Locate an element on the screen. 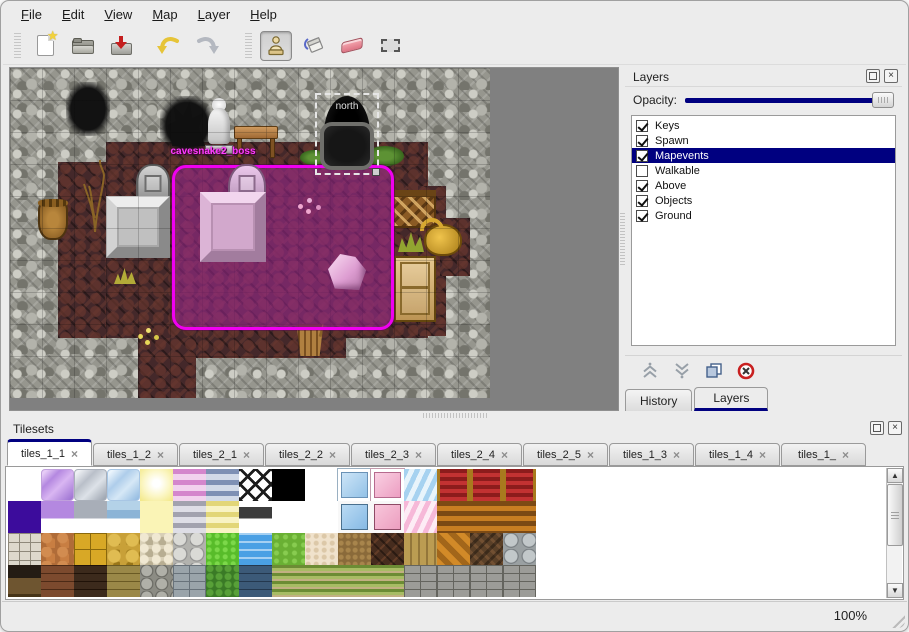  tile-shingle is located at coordinates (387, 549).